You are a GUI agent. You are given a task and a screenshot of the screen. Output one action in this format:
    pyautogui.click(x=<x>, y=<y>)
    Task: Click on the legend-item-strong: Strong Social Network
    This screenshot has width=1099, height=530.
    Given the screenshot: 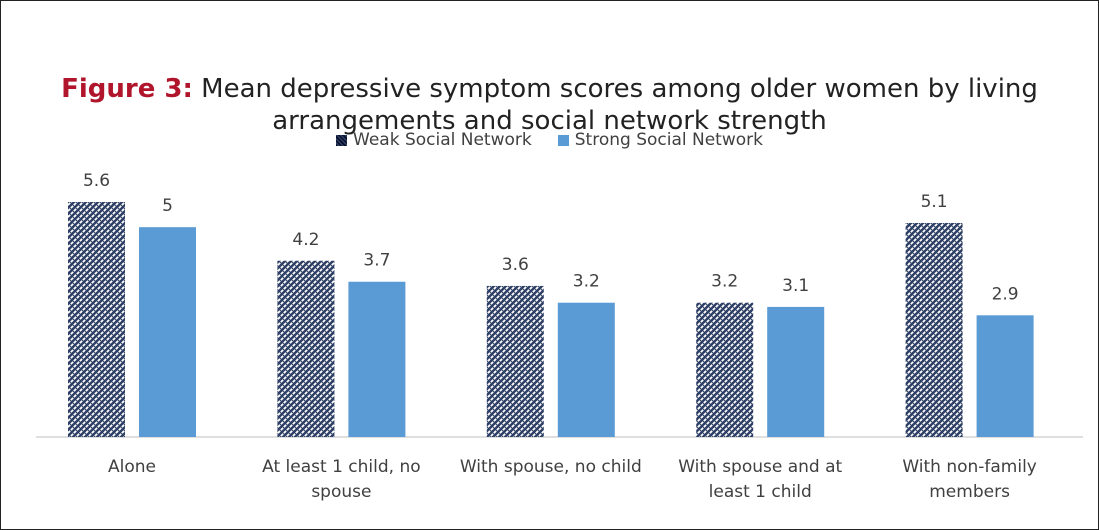 What is the action you would take?
    pyautogui.click(x=660, y=140)
    